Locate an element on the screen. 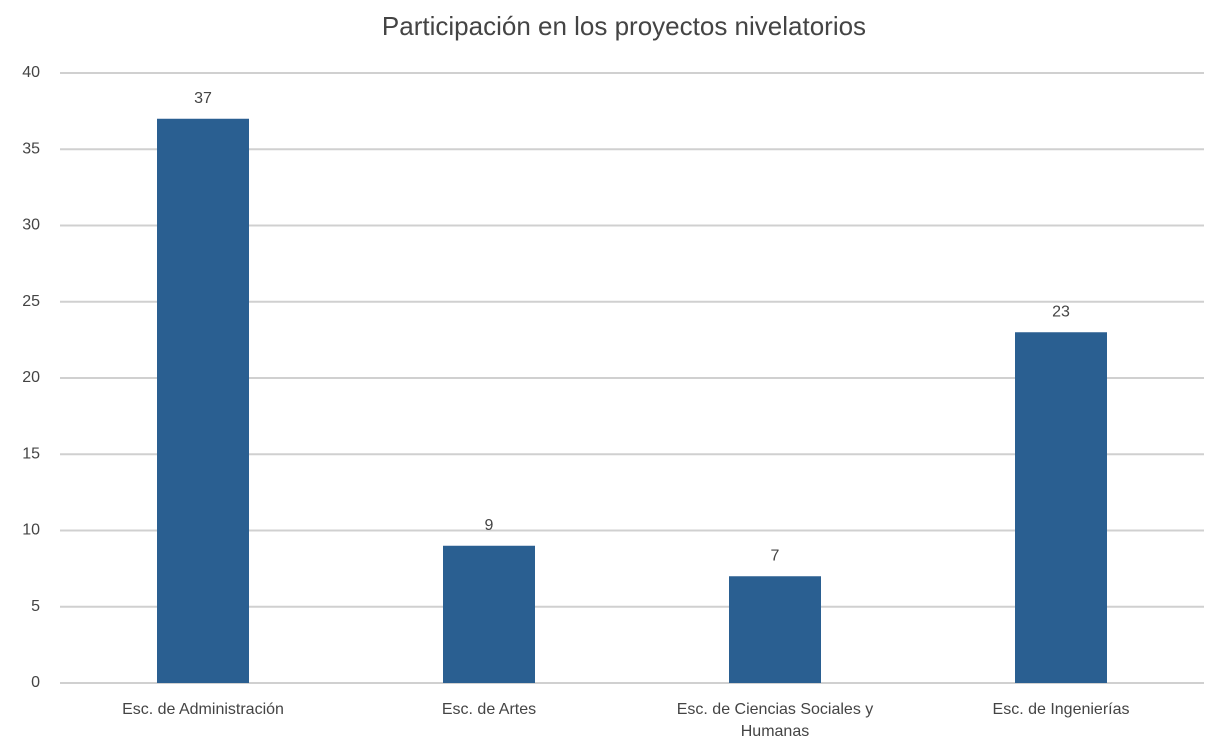 The width and height of the screenshot is (1206, 746). data-label: 7 is located at coordinates (775, 555).